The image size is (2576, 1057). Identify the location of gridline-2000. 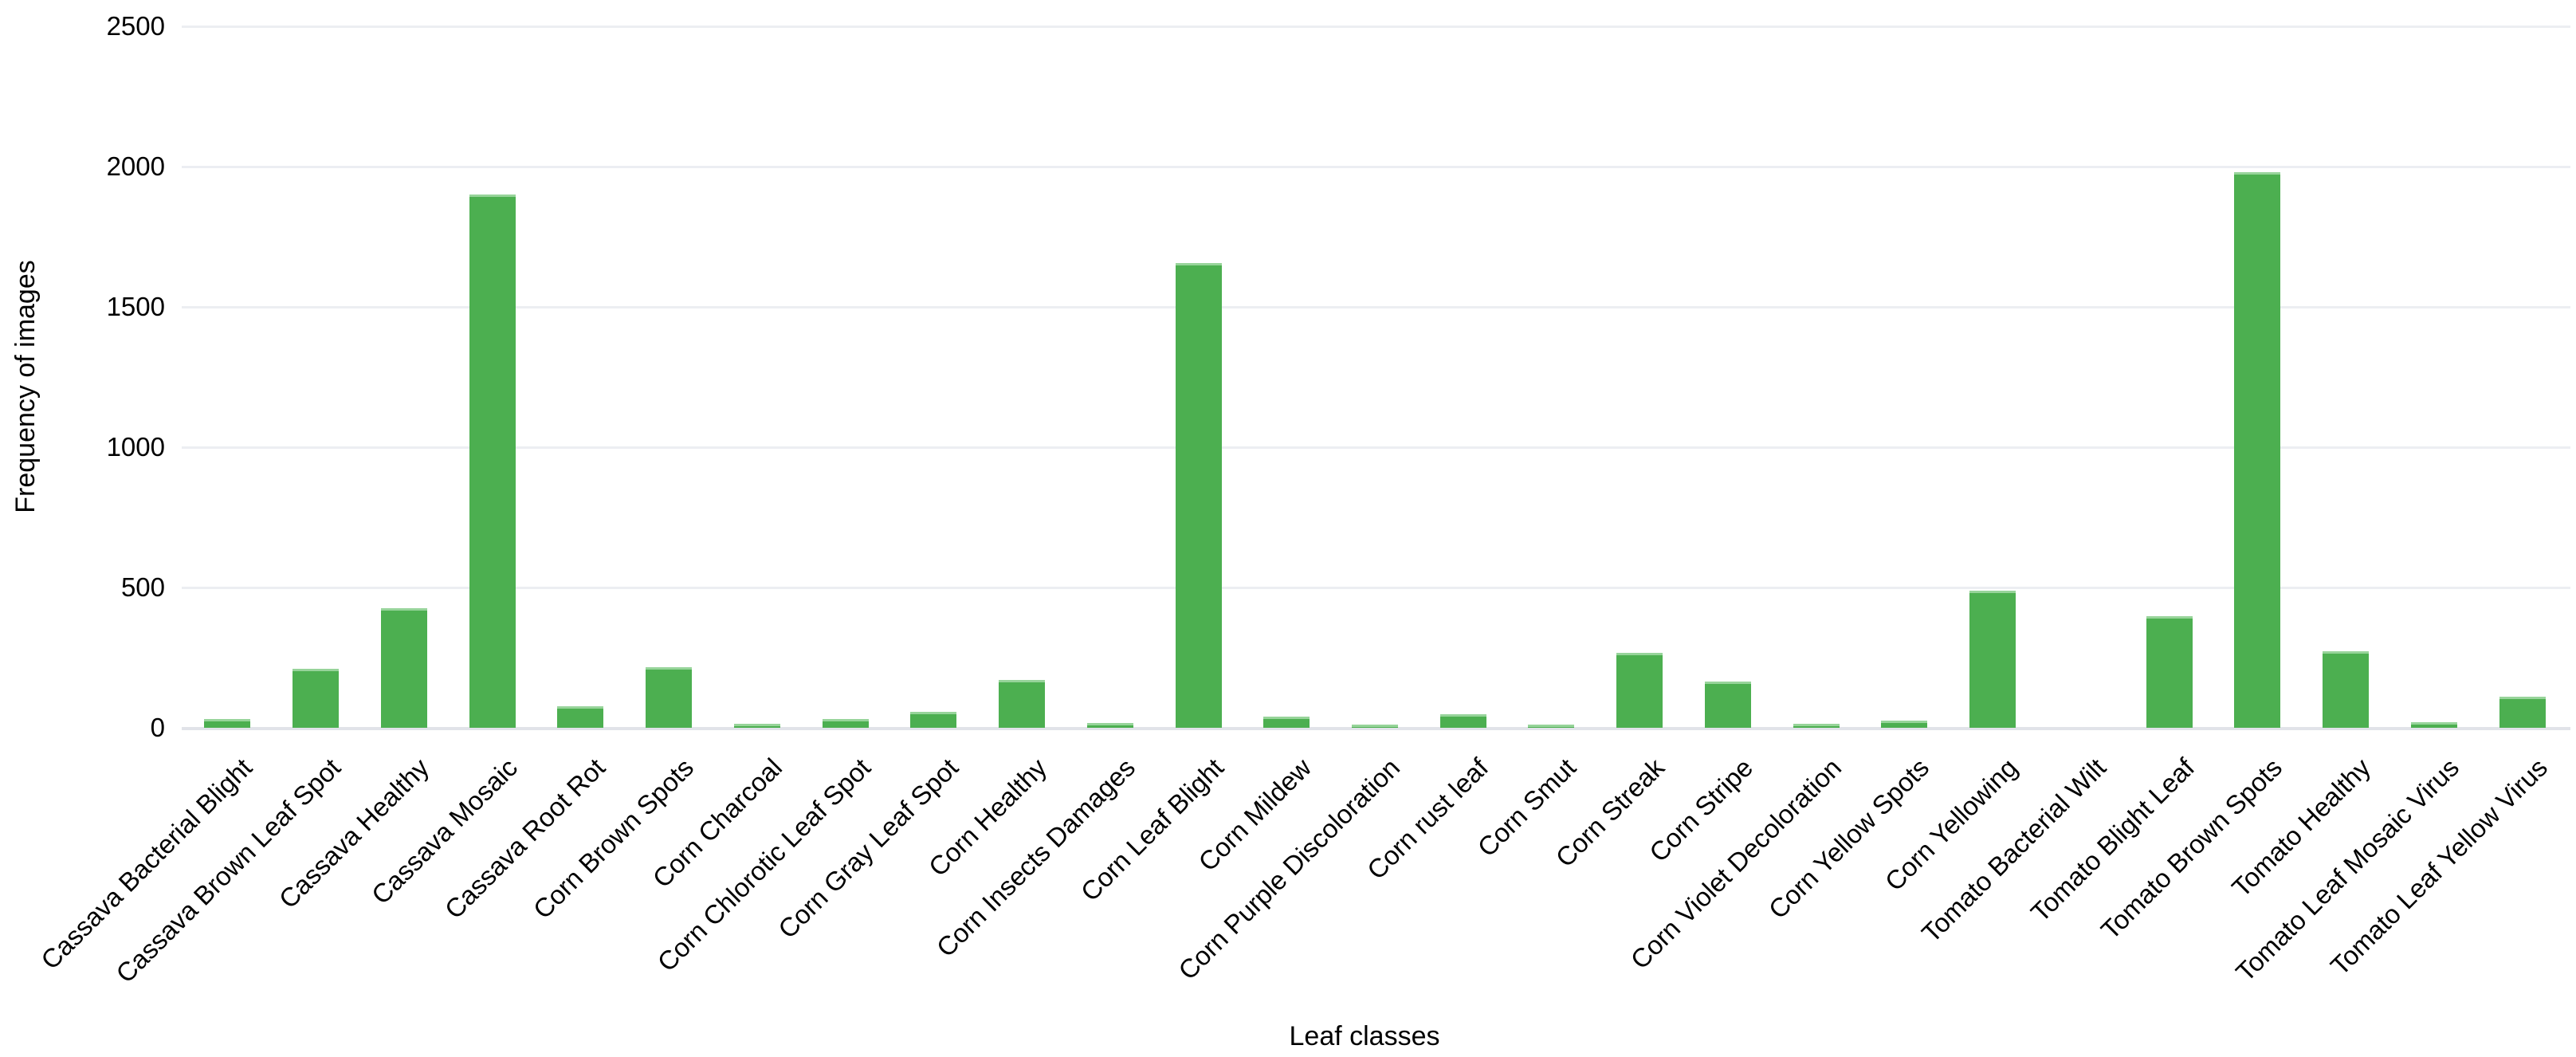
(1376, 167).